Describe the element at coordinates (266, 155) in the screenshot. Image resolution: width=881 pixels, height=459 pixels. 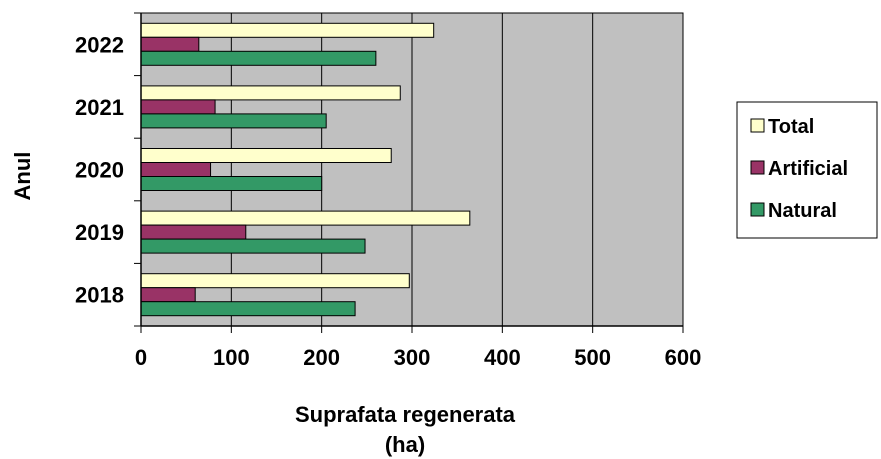
I see `bar-total-2020` at that location.